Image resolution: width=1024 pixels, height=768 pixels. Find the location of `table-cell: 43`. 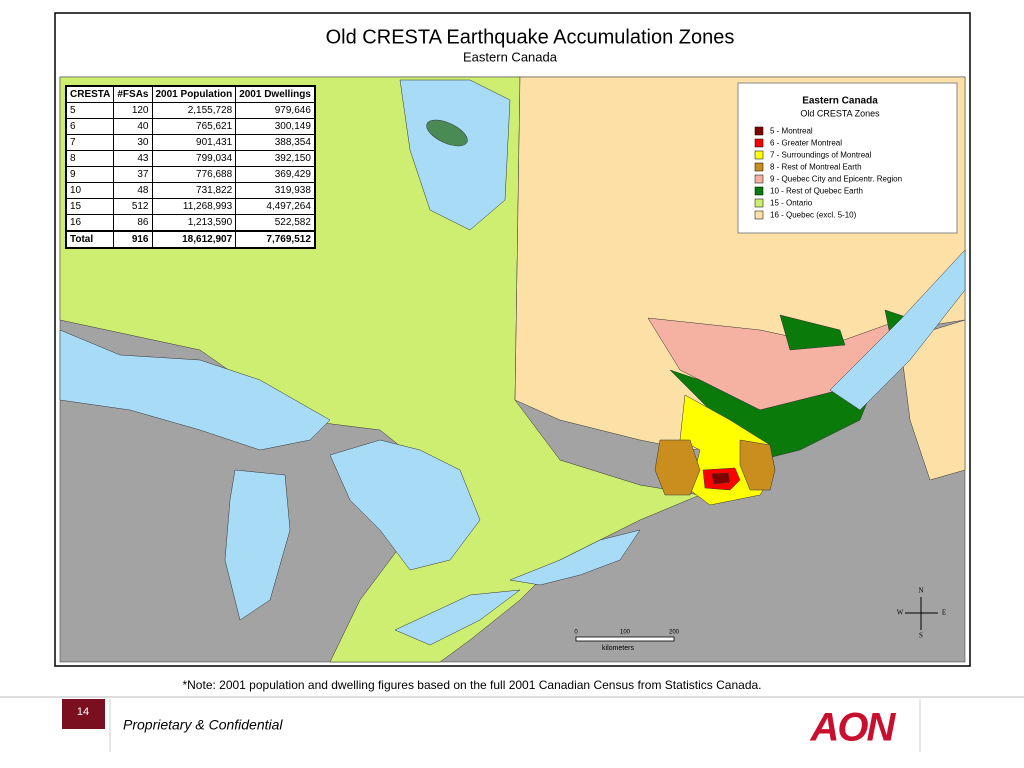

table-cell: 43 is located at coordinates (133, 158).